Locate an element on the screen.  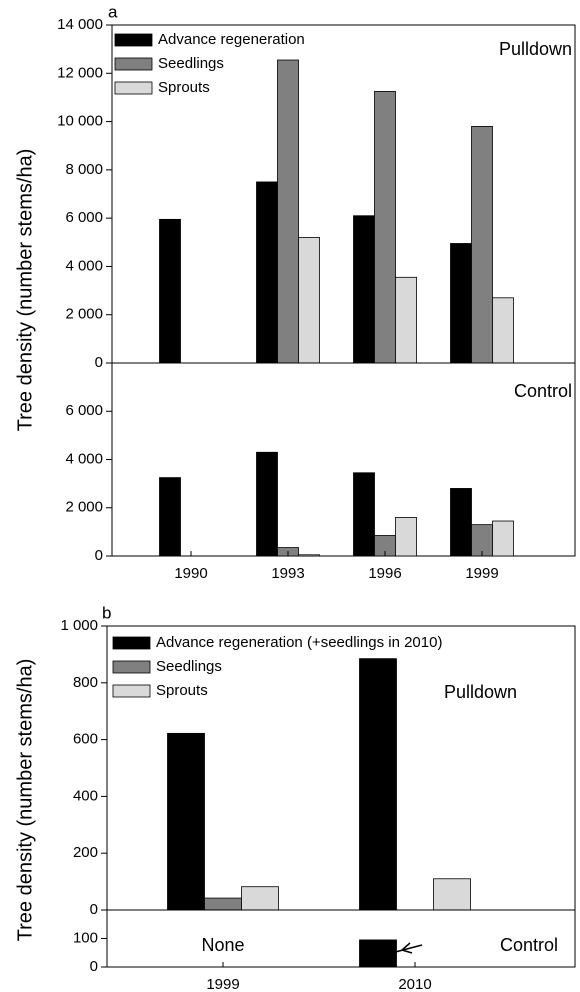
legend-label: Advance regeneration is located at coordinates (231, 39).